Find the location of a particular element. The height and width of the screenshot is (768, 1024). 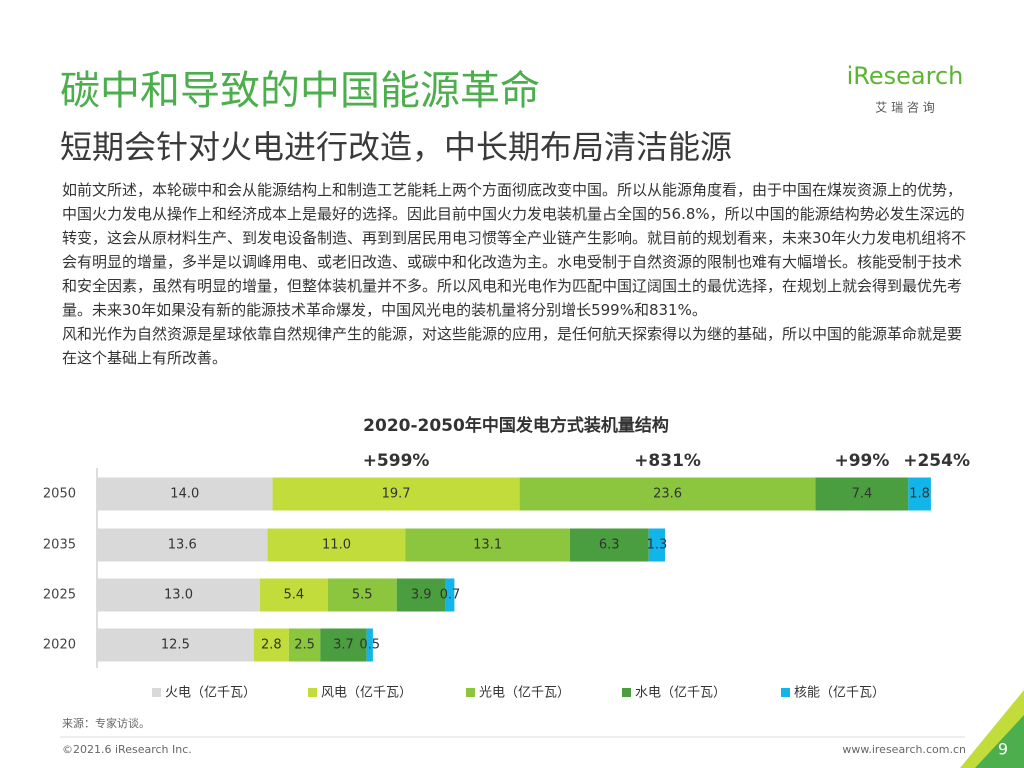

legend-label: 核能（亿千瓦） is located at coordinates (839, 693).